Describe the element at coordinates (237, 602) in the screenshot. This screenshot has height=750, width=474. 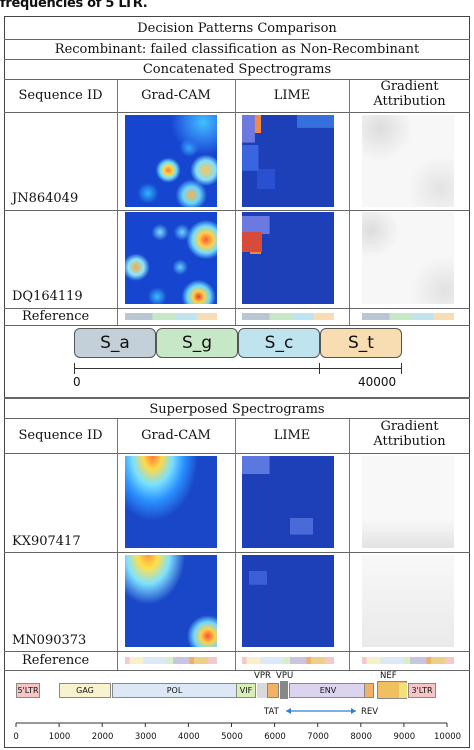
I see `table-row: MN090373` at that location.